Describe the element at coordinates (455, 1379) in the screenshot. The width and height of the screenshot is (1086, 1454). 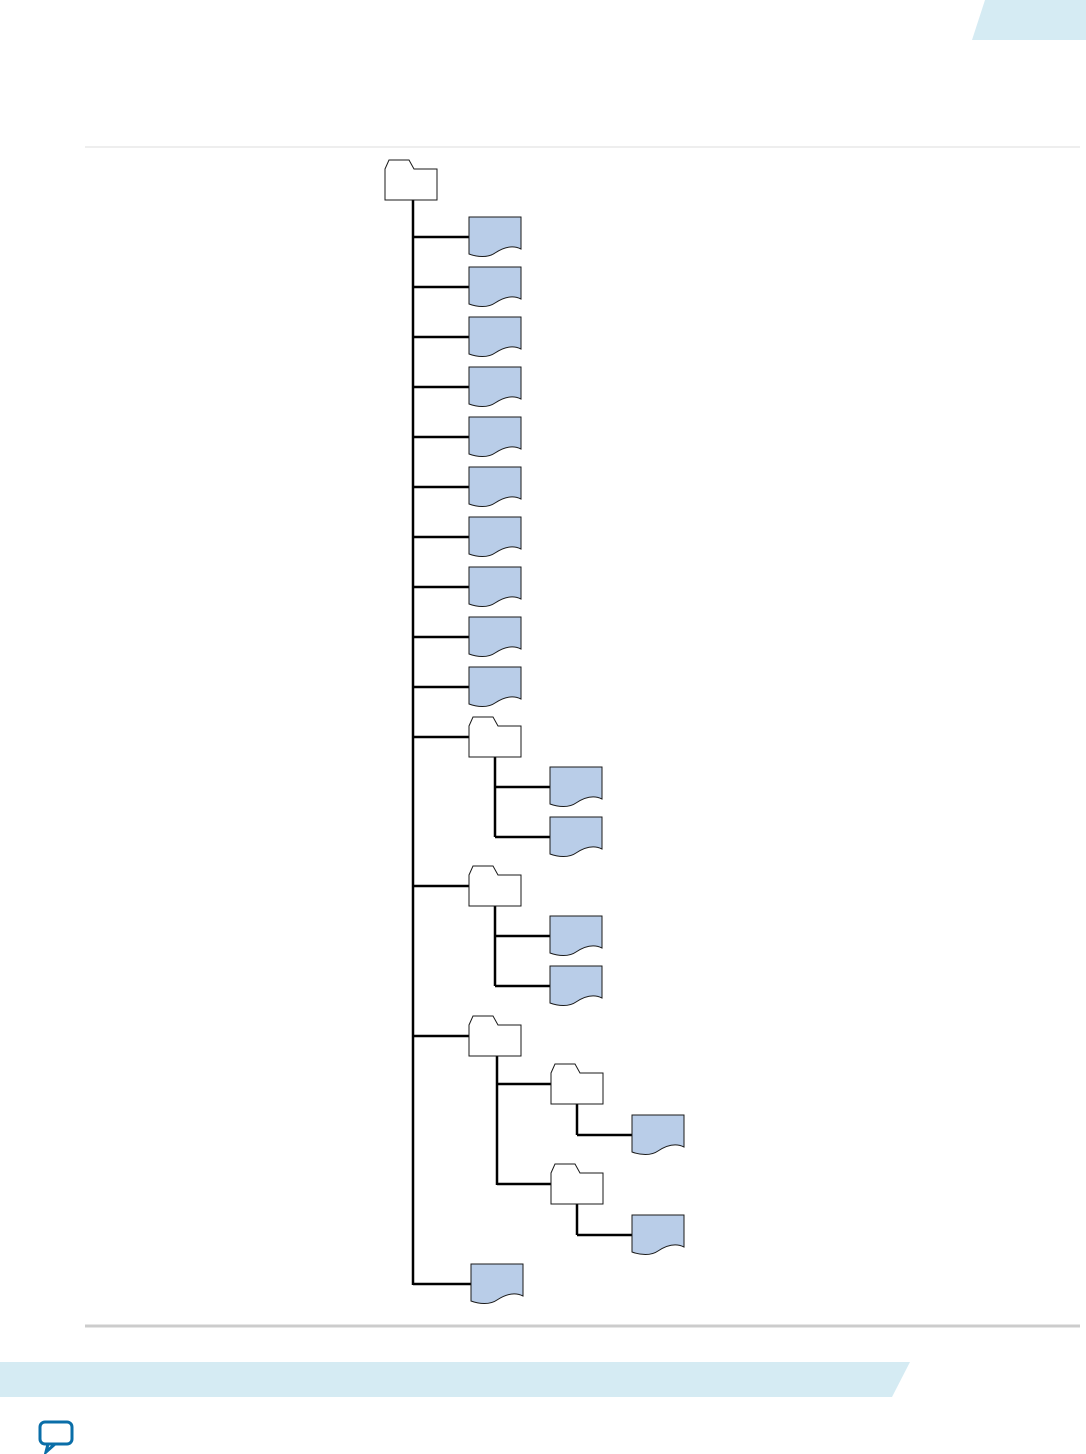
I see `footer-bar` at that location.